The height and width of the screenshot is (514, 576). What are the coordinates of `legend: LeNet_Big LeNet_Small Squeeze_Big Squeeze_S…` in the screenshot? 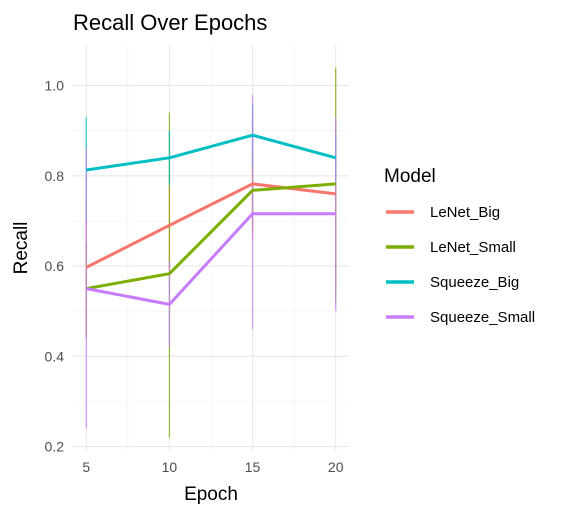 It's located at (460, 265).